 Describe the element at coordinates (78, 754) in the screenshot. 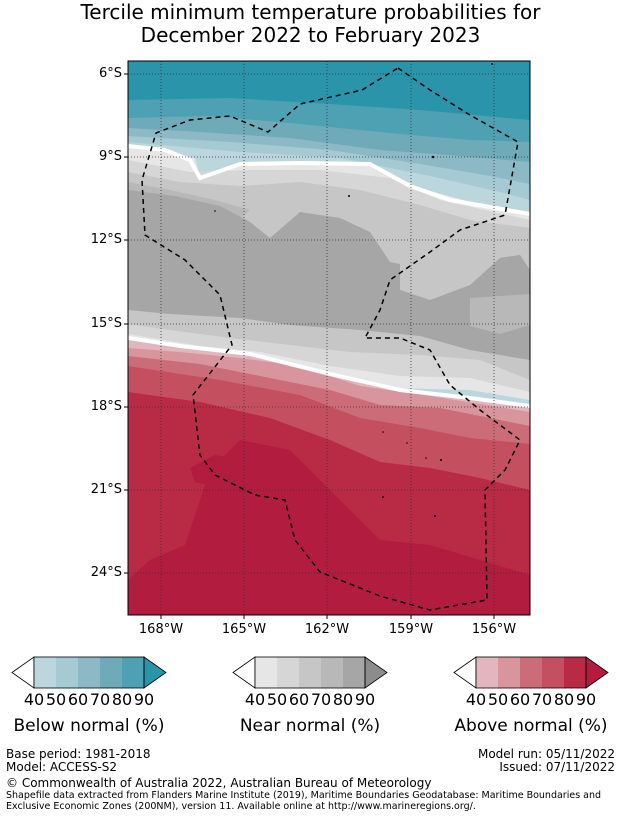

I see `base-period: Base period: 1981-2018` at that location.